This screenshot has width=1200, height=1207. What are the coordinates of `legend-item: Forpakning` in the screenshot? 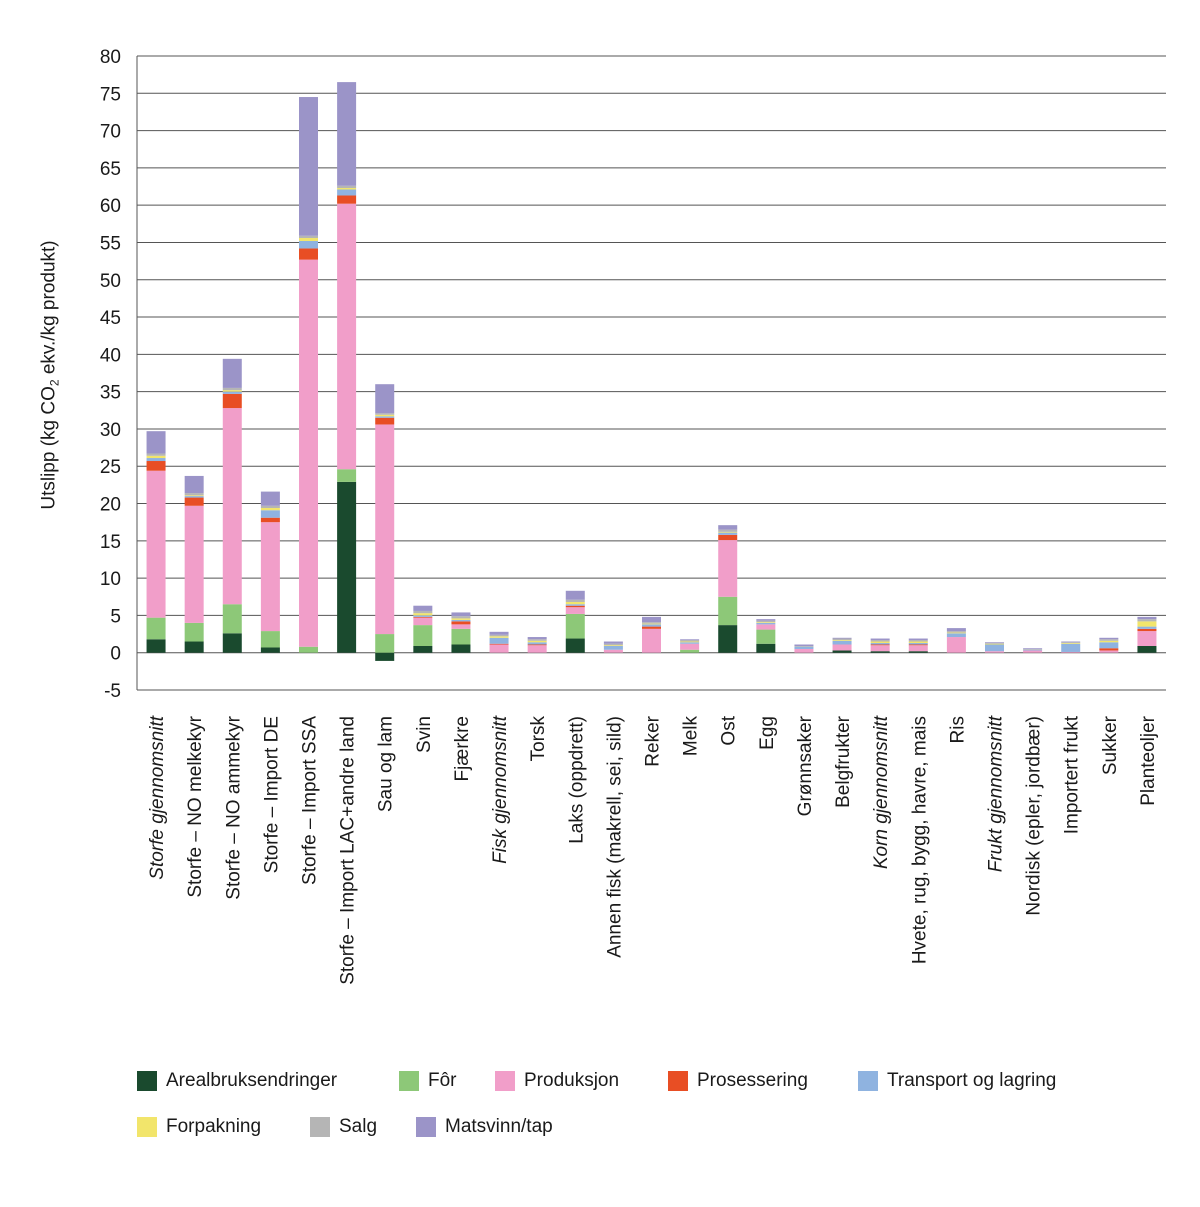 It's located at (199, 1127).